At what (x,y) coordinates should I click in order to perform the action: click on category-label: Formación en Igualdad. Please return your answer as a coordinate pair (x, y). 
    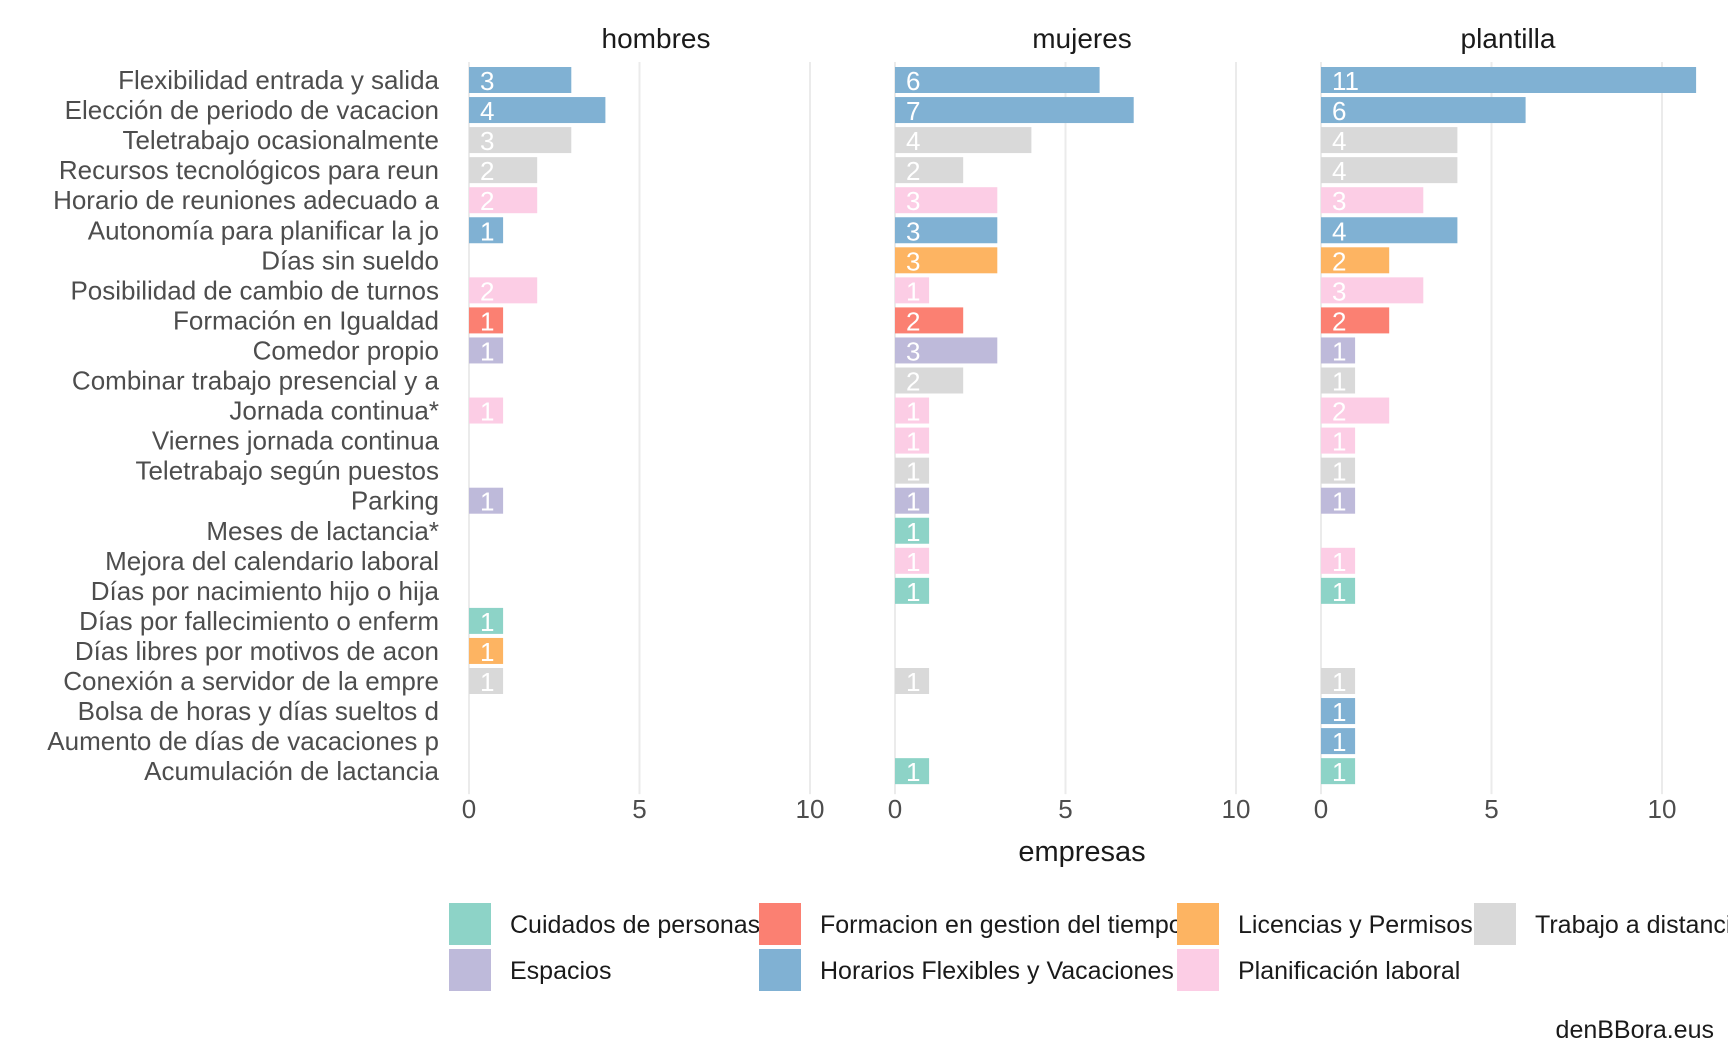
    Looking at the image, I should click on (306, 320).